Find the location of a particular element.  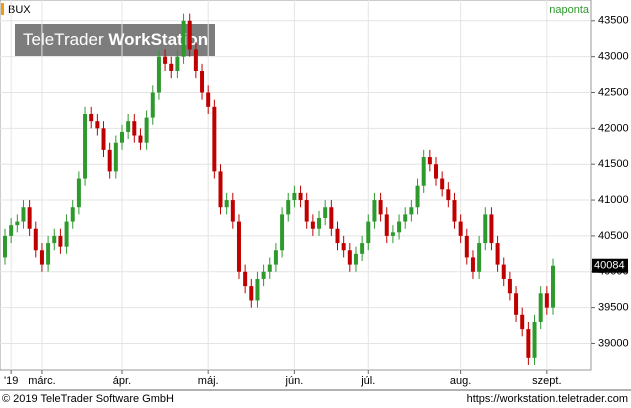

copyright: © 2019 TeleTrader Software GmbH is located at coordinates (88, 399).